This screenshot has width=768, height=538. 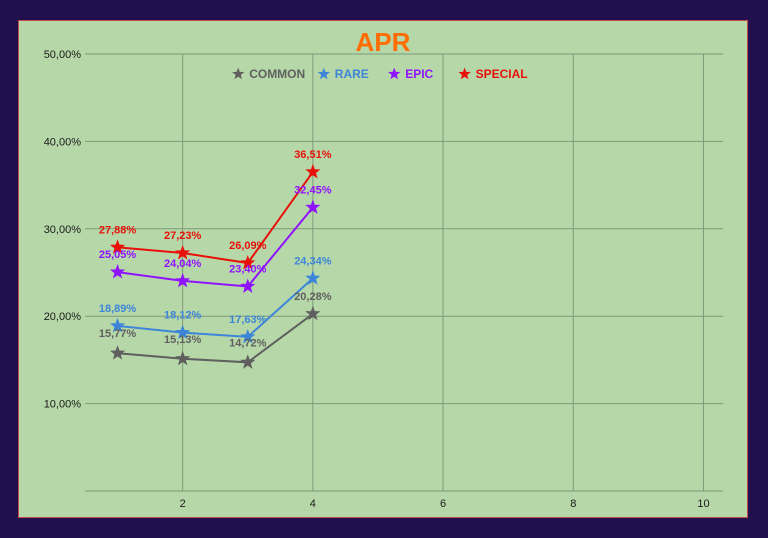 What do you see at coordinates (248, 320) in the screenshot?
I see `data-label: 17,63%` at bounding box center [248, 320].